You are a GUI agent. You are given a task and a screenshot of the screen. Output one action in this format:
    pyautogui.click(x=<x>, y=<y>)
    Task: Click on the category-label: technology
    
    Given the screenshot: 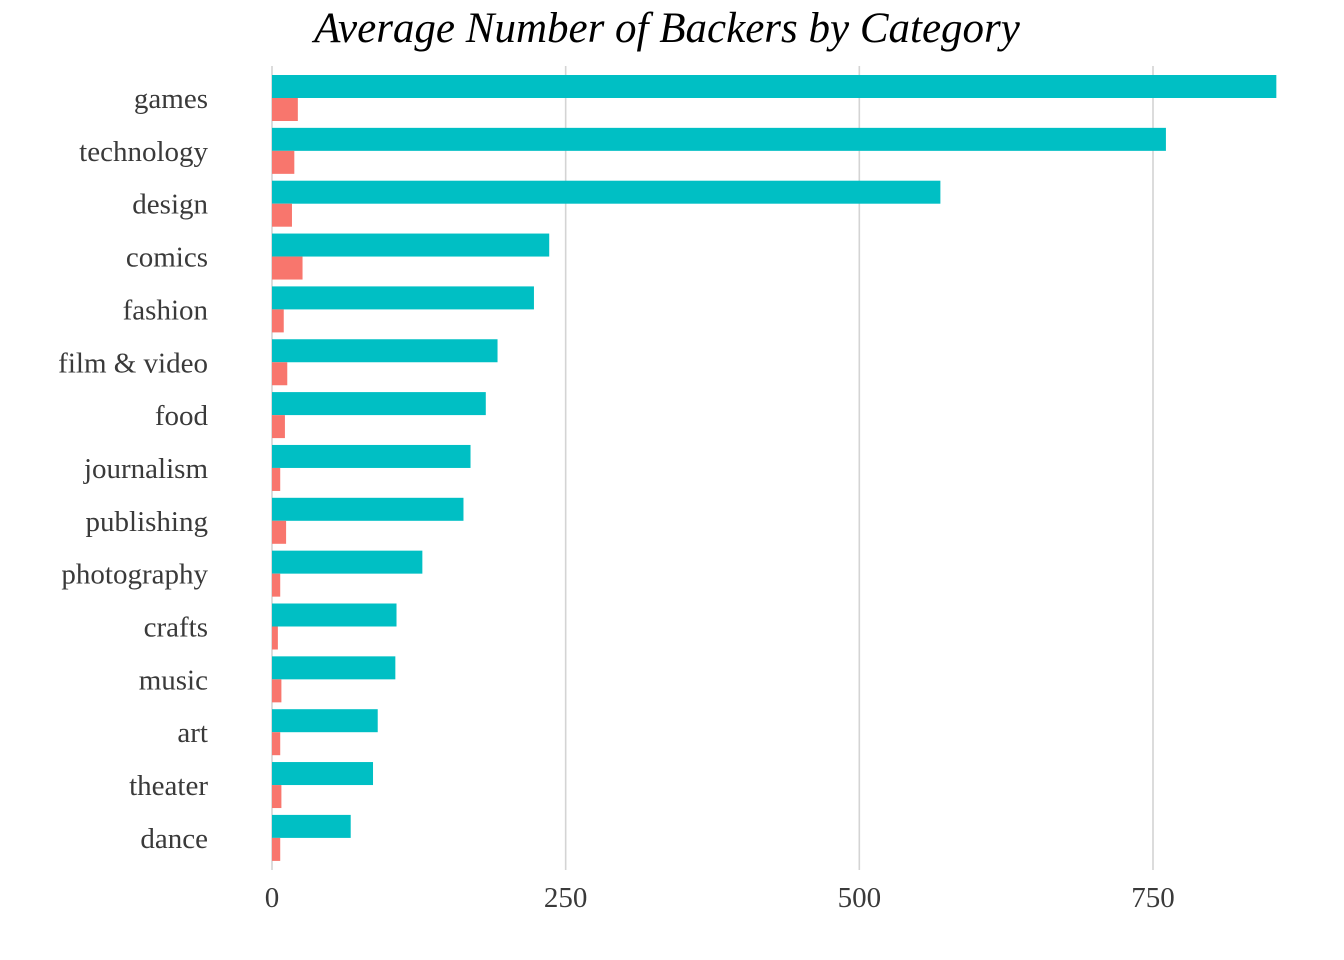 What is the action you would take?
    pyautogui.click(x=143, y=152)
    